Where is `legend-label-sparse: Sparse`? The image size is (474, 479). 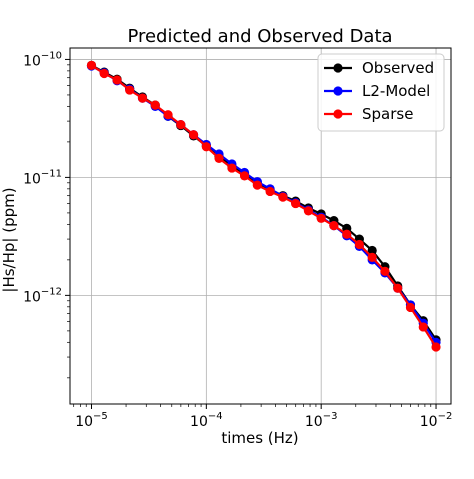 legend-label-sparse: Sparse is located at coordinates (387, 114).